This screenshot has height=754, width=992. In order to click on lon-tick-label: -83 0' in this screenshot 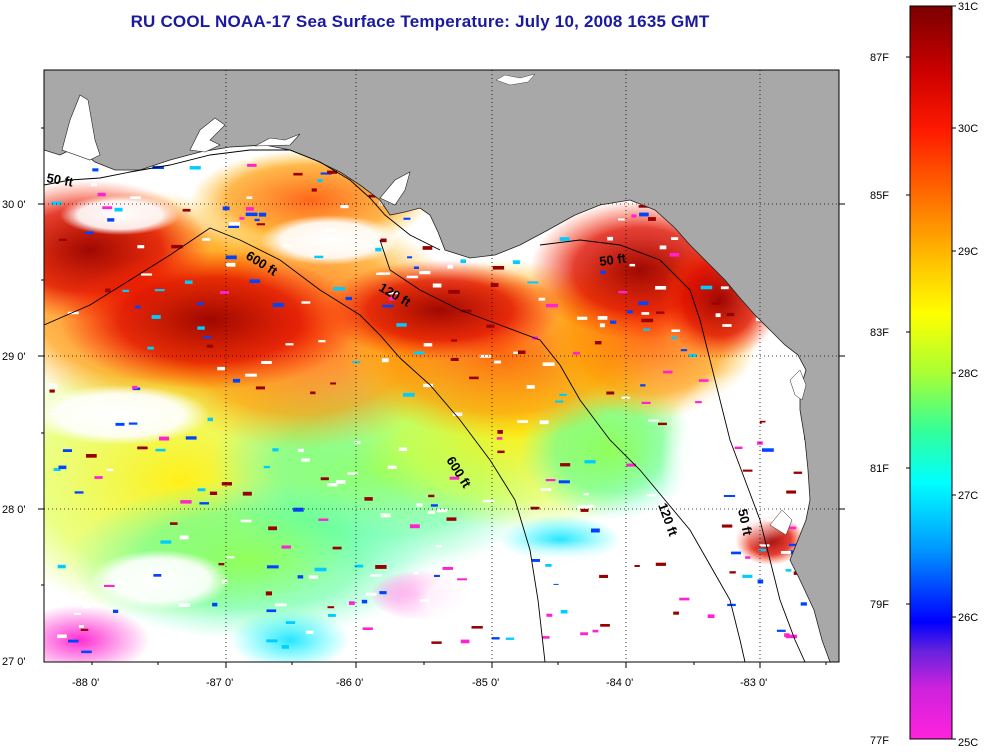, I will do `click(753, 683)`.